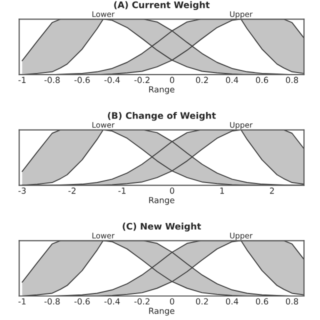 This screenshot has height=320, width=320. Describe the element at coordinates (222, 191) in the screenshot. I see `x-tick-label: 1` at that location.